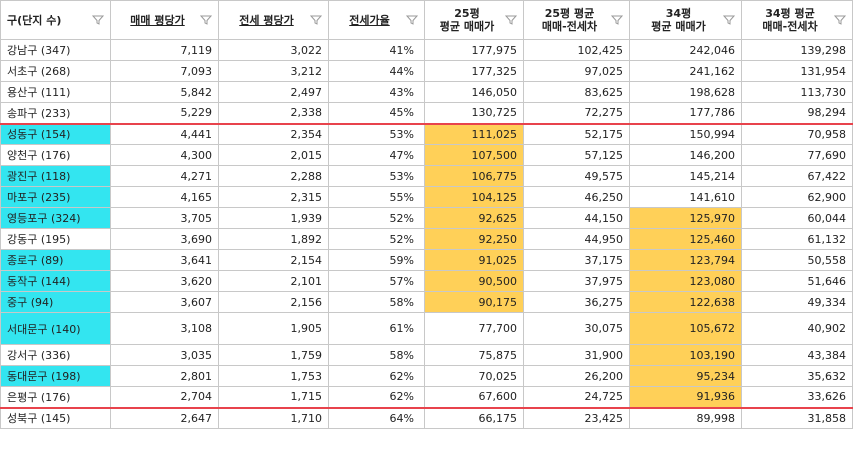  I want to click on cell-jeonse-per-pyeong: 2,288, so click(273, 176).